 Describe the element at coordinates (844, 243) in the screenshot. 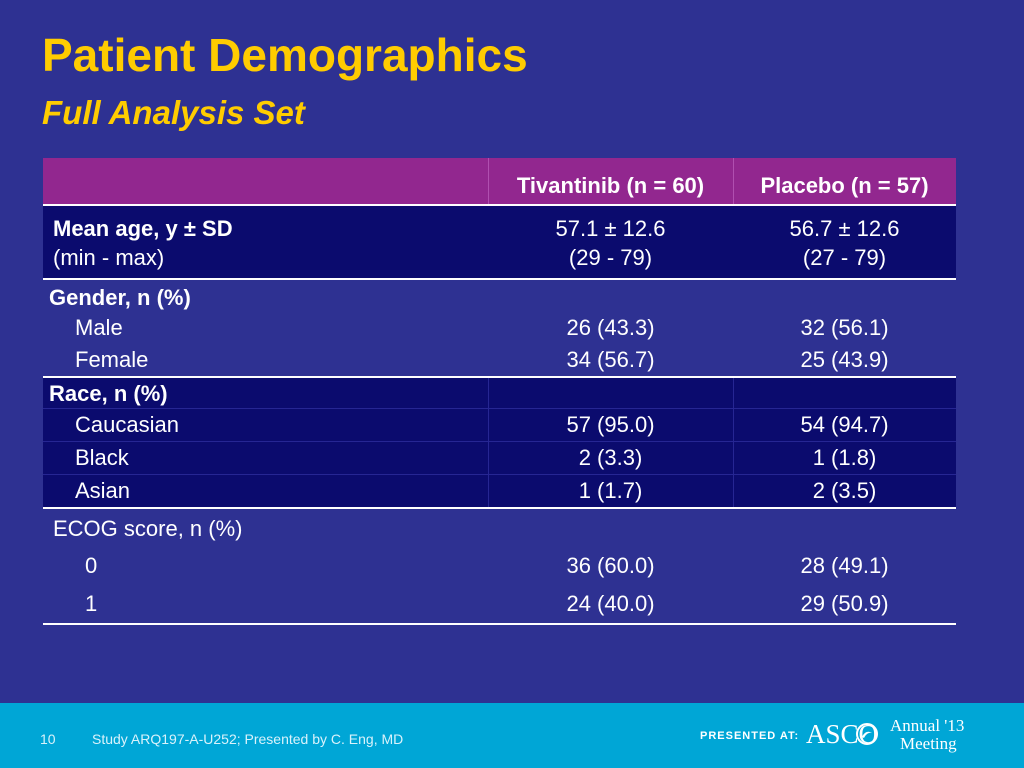

I see `age-placebo-cell: 56.7 ± 12.6 (27 - 79)` at that location.